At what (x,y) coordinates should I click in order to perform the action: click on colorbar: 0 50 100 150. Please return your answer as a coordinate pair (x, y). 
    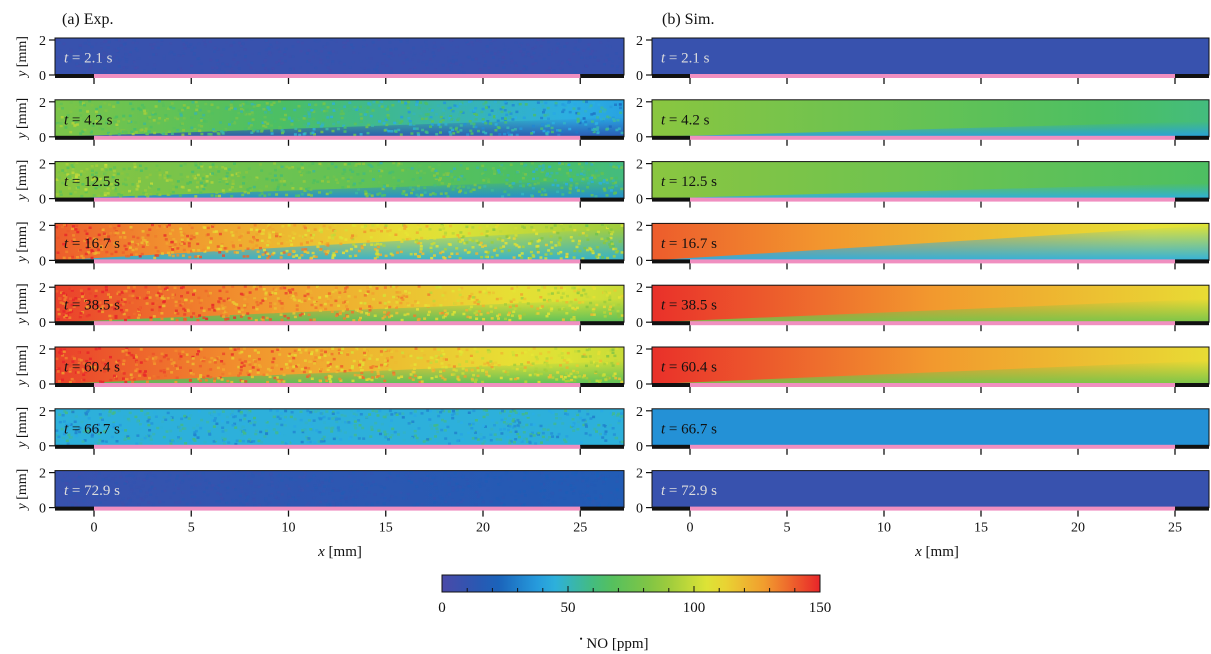
    Looking at the image, I should click on (635, 595).